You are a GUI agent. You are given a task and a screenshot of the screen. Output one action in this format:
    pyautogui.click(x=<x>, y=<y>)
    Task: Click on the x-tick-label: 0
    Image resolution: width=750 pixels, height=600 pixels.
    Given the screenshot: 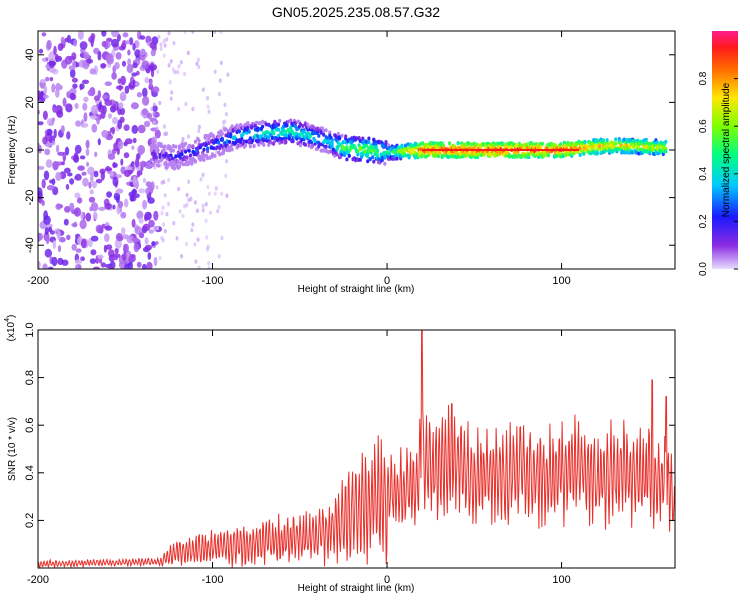 What is the action you would take?
    pyautogui.click(x=387, y=281)
    